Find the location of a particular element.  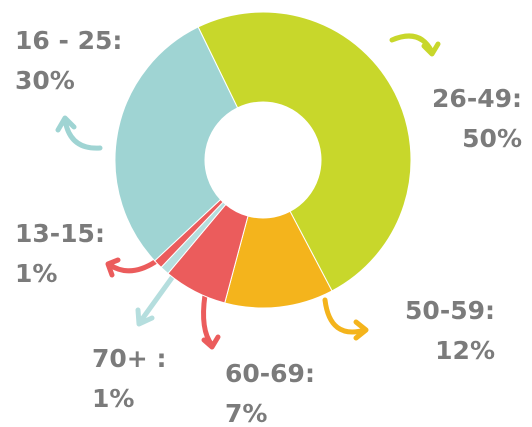

slice-category-label: 60-69: is located at coordinates (270, 373).